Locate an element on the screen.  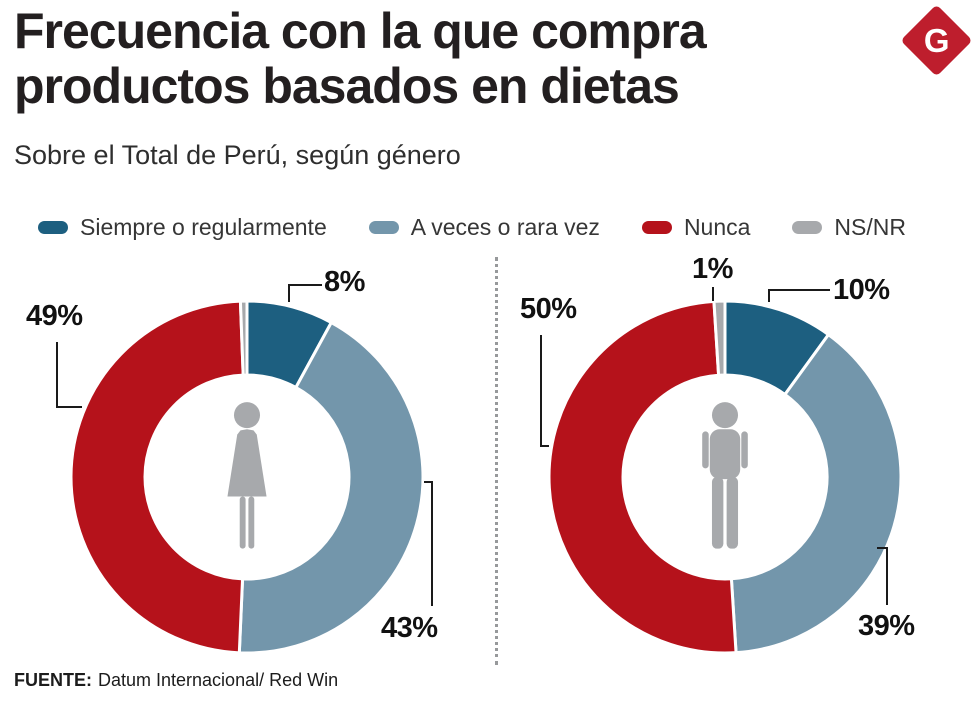
title-line-1: Frecuencia con la que compra is located at coordinates (360, 31).